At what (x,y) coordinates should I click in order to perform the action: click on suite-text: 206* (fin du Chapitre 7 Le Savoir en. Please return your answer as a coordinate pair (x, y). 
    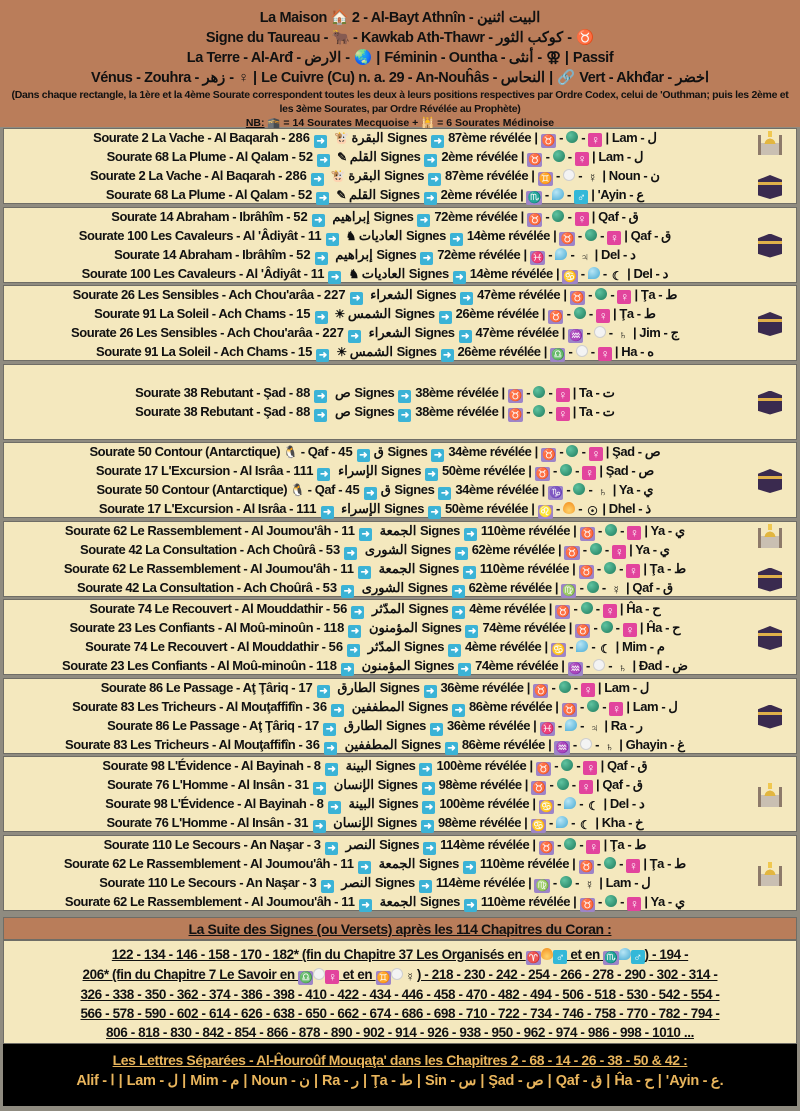
    Looking at the image, I should click on (190, 974).